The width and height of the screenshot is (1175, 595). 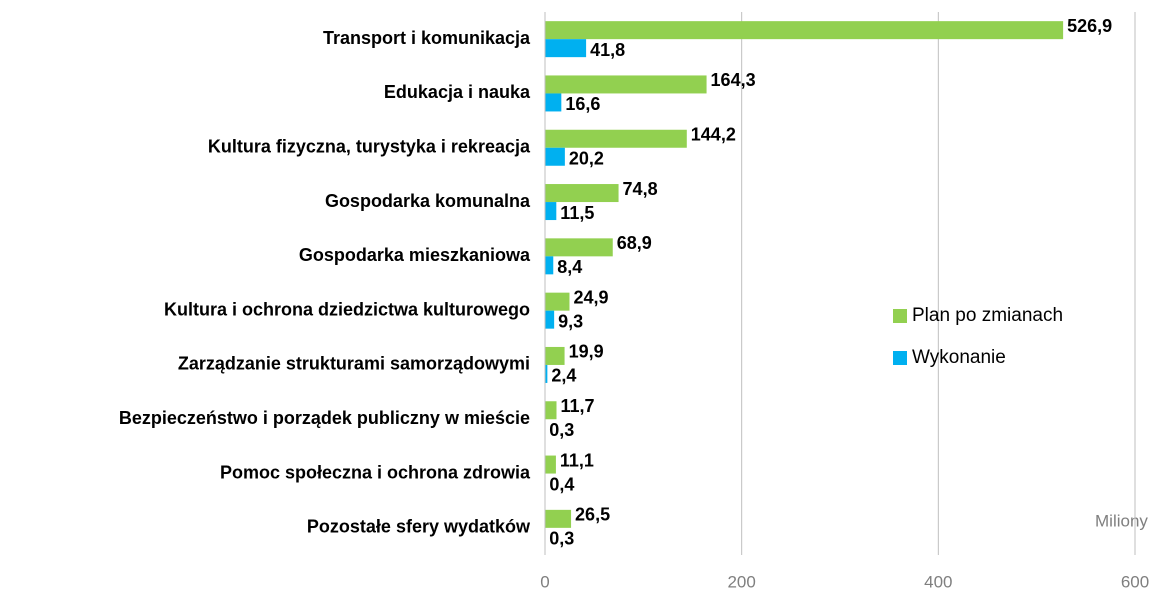 I want to click on x-tick-label: 0, so click(x=544, y=581).